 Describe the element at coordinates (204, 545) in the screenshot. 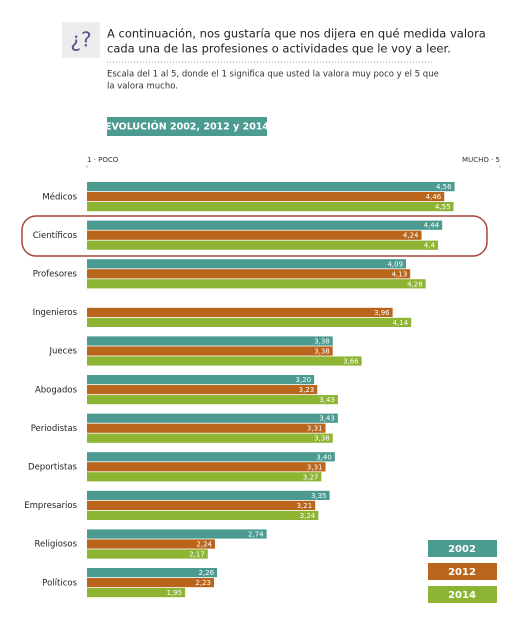

I see `value-label: 2,24` at that location.